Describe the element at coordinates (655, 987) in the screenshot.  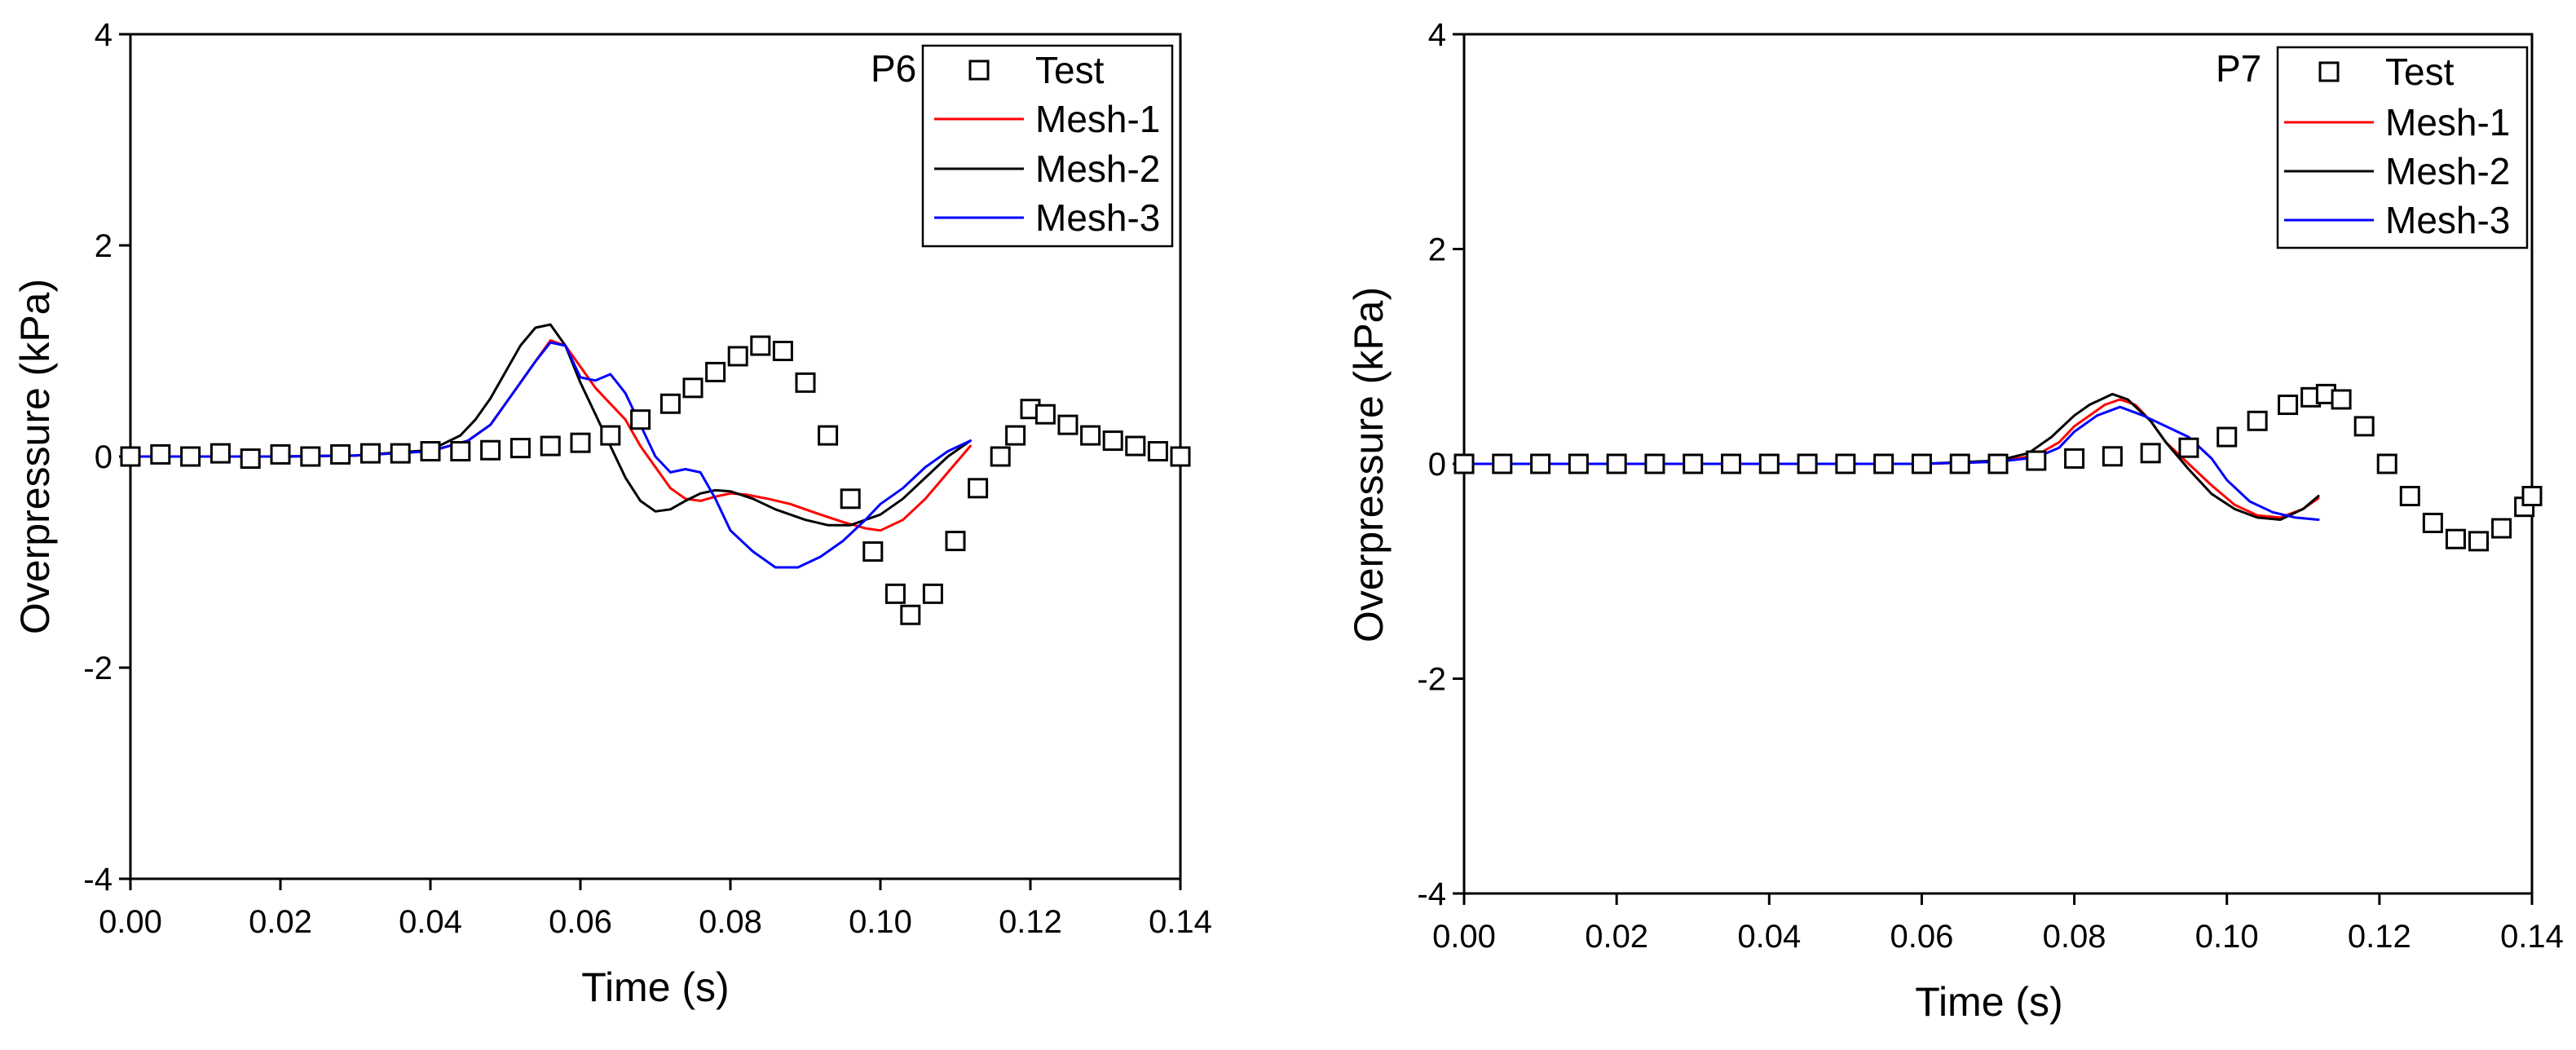
I see `x-axis-title: Time (s)` at that location.